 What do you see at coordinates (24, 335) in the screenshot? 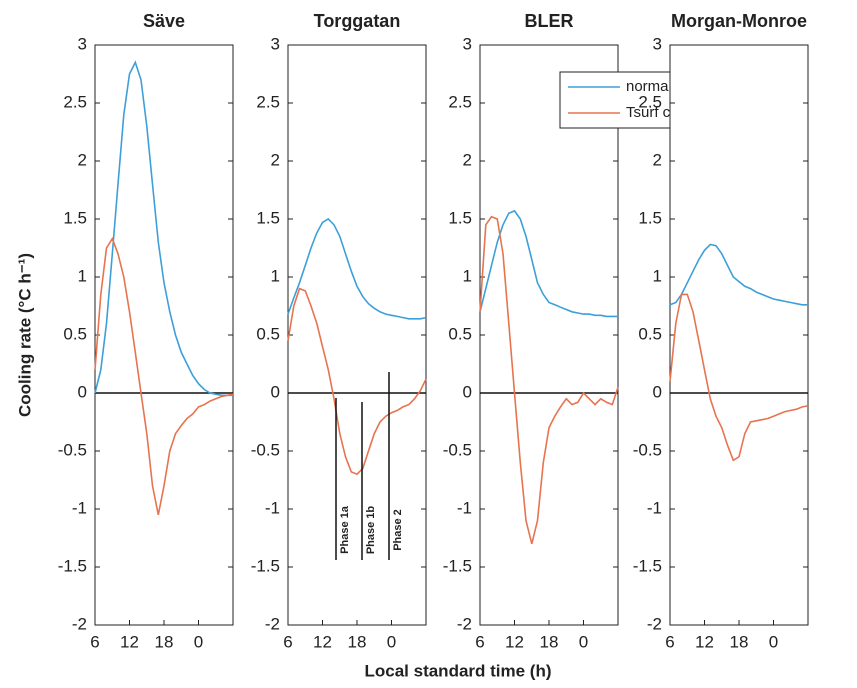
I see `y-axis-label: Cooling rate (°C h⁻¹)` at bounding box center [24, 335].